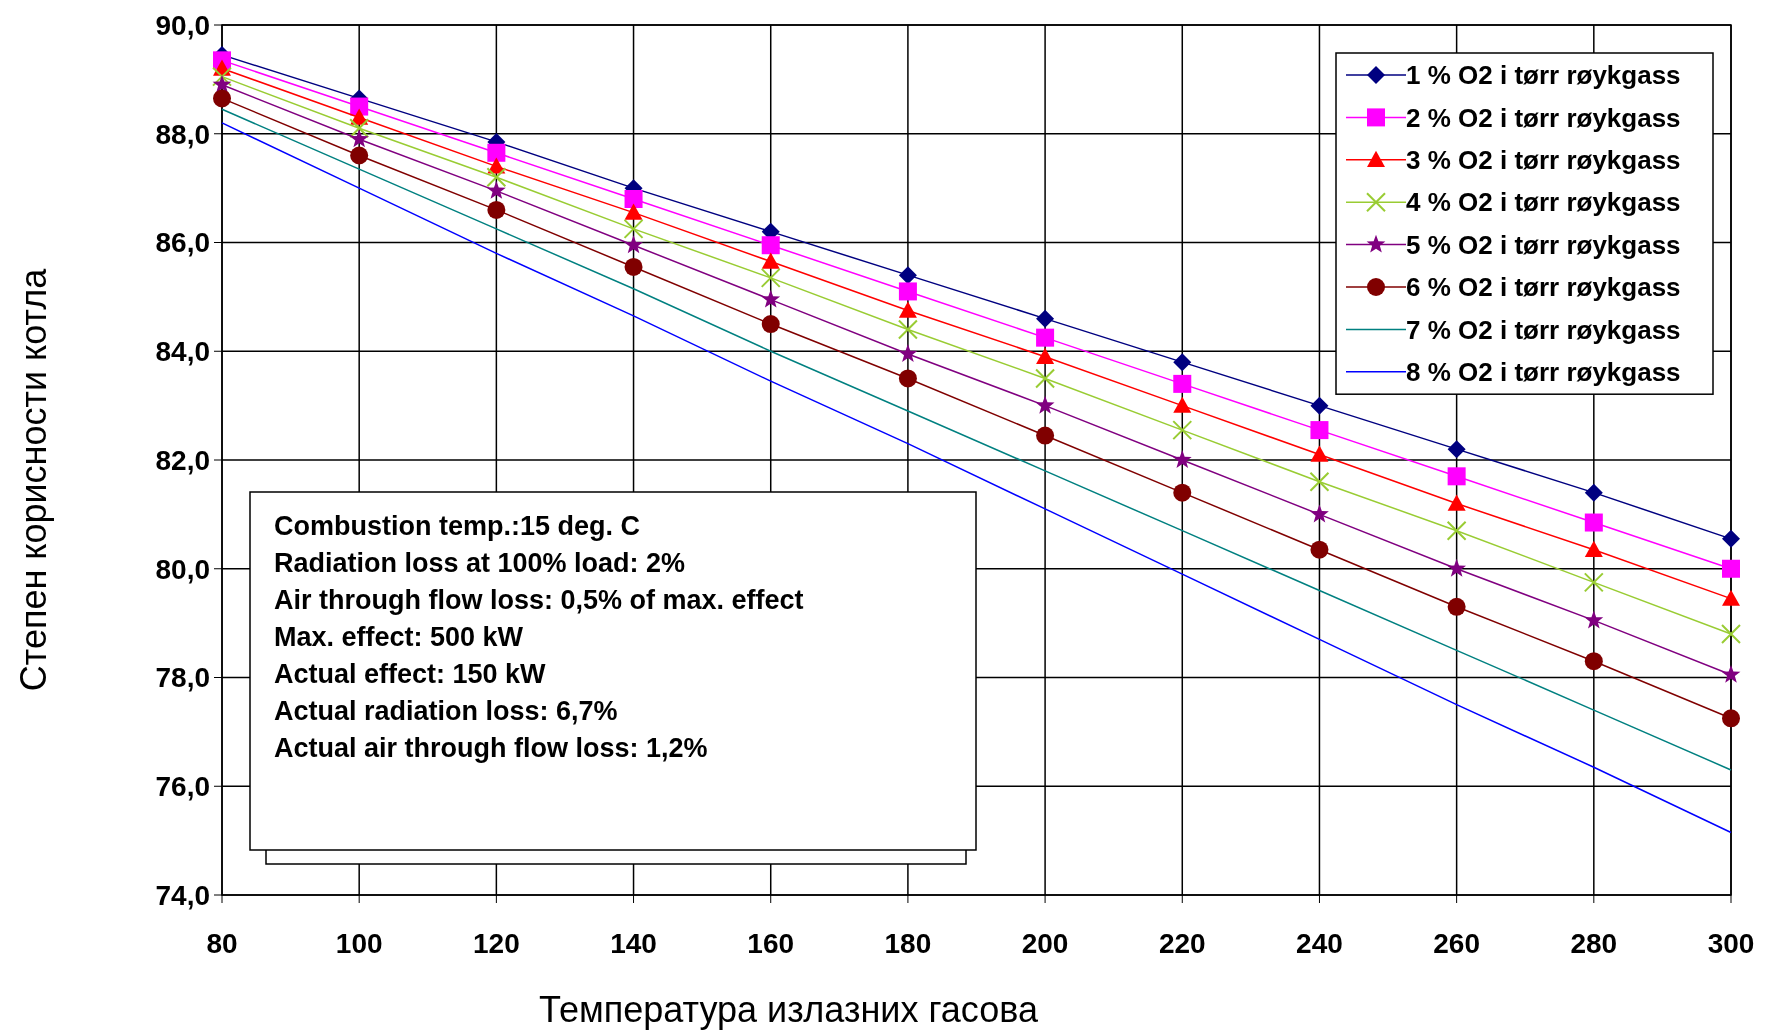 The image size is (1765, 1034). I want to click on y-tick-label: 80,0, so click(182, 569).